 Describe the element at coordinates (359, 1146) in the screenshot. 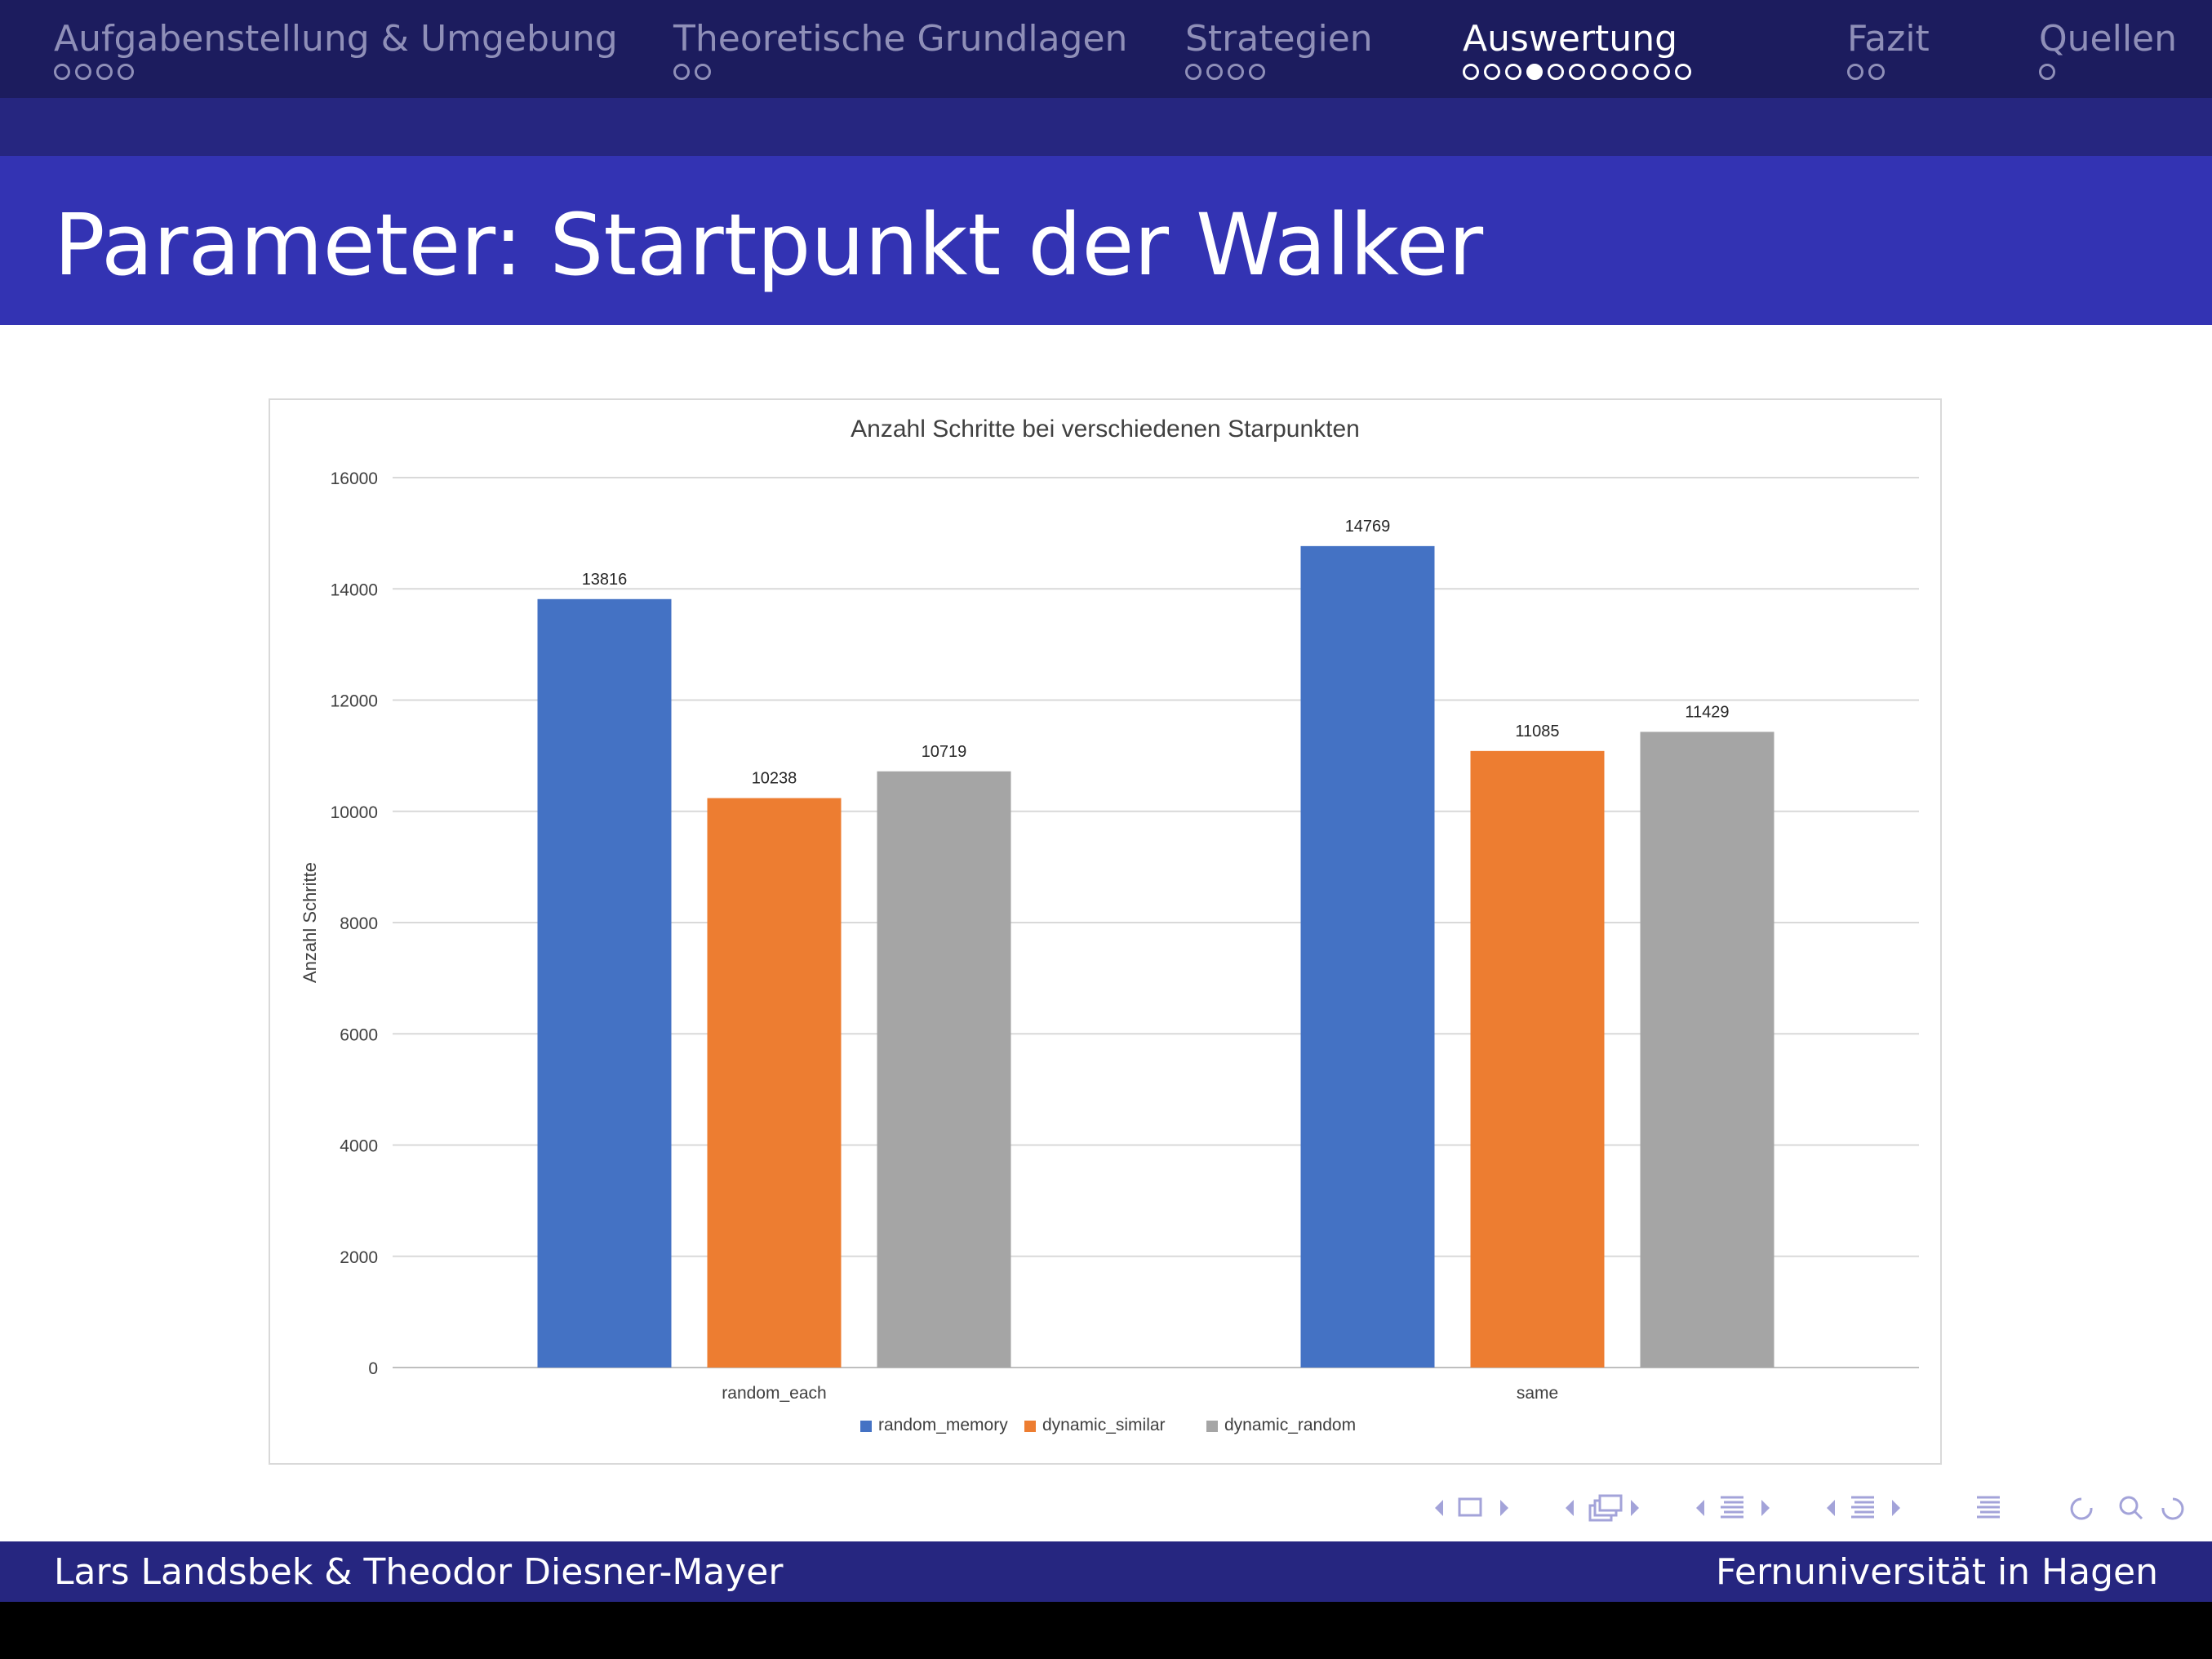

I see `y-tick-label: 4000` at that location.